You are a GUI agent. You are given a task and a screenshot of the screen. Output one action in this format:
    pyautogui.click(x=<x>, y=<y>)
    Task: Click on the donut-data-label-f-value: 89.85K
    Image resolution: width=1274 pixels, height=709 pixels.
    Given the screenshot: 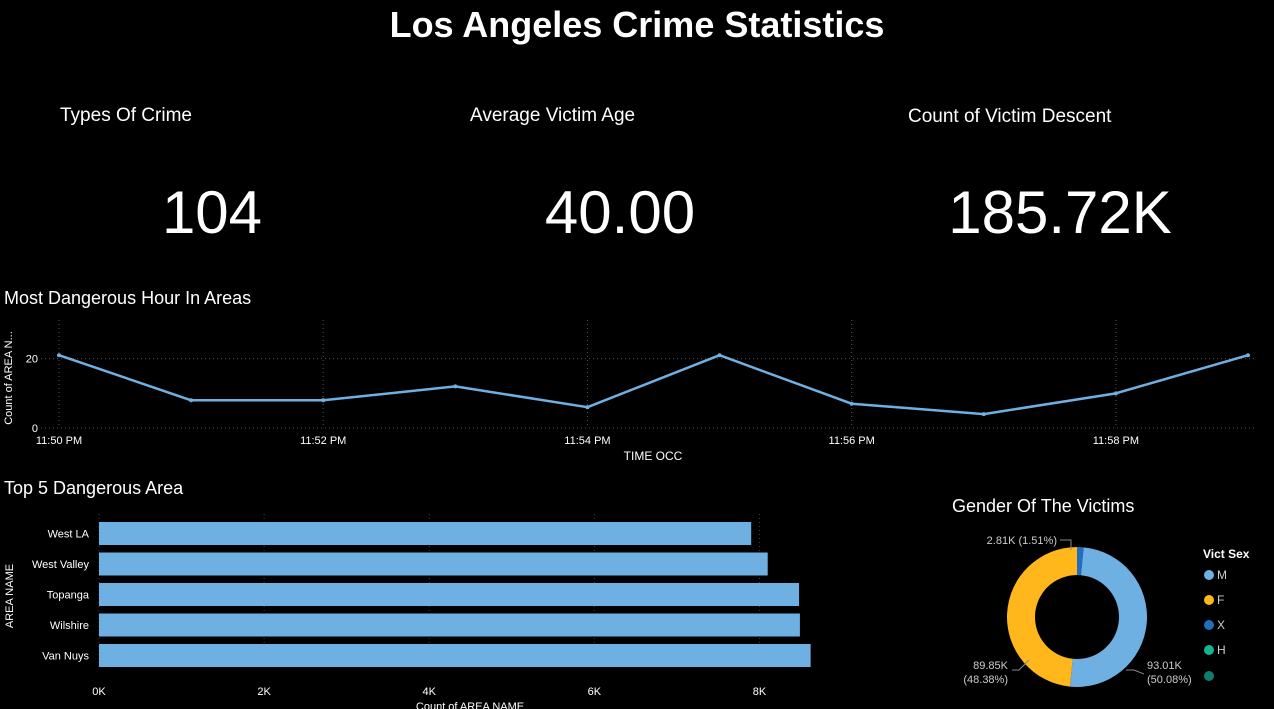 What is the action you would take?
    pyautogui.click(x=991, y=666)
    